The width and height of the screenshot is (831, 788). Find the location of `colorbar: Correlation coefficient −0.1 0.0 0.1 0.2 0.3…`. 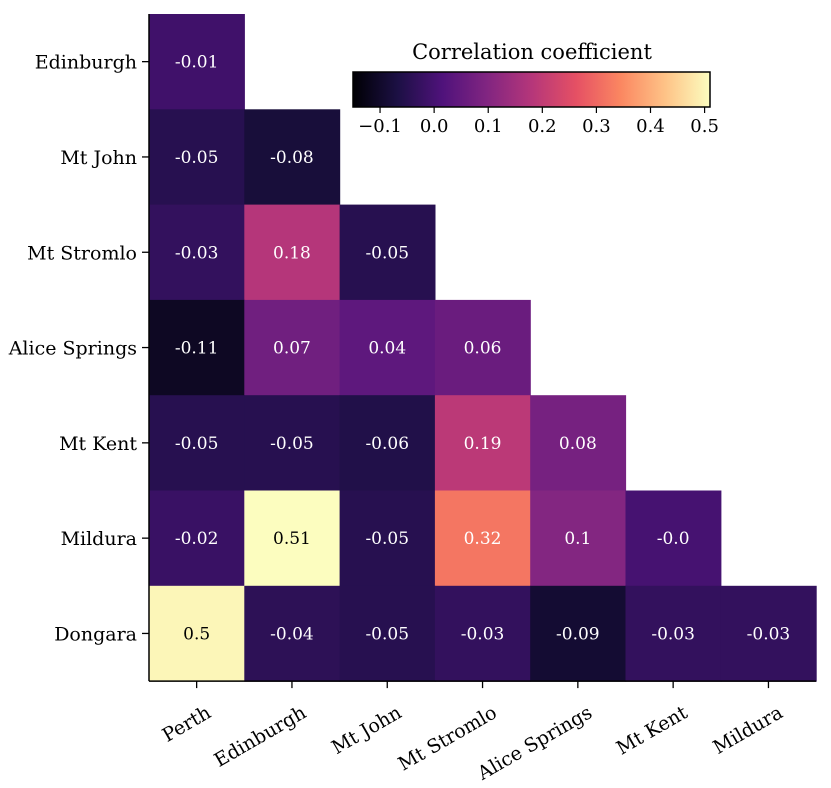

colorbar: Correlation coefficient −0.1 0.0 0.1 0.2 0.3… is located at coordinates (535, 88).